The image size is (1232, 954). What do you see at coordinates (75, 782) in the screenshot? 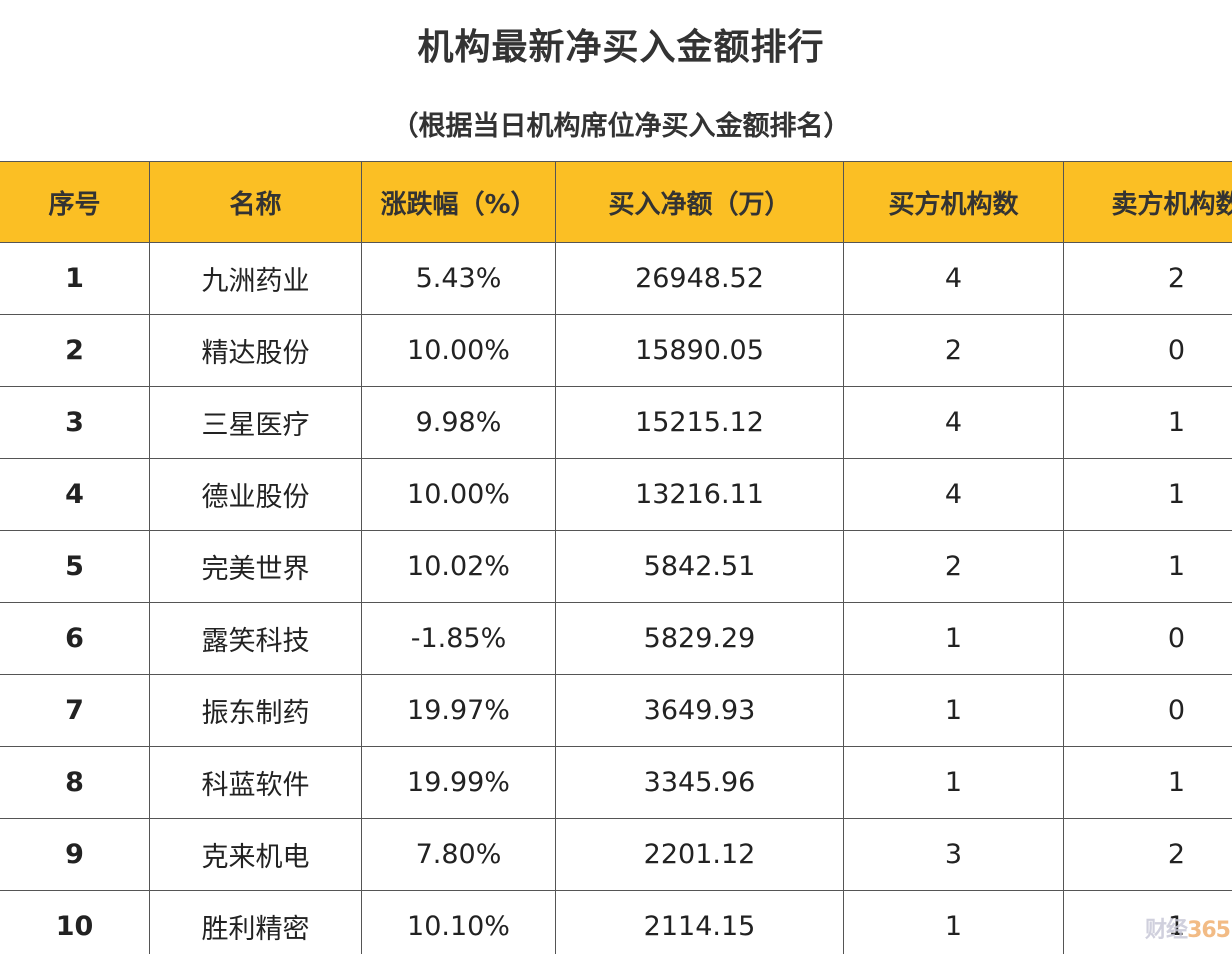
I see `cell-rank: 8` at bounding box center [75, 782].